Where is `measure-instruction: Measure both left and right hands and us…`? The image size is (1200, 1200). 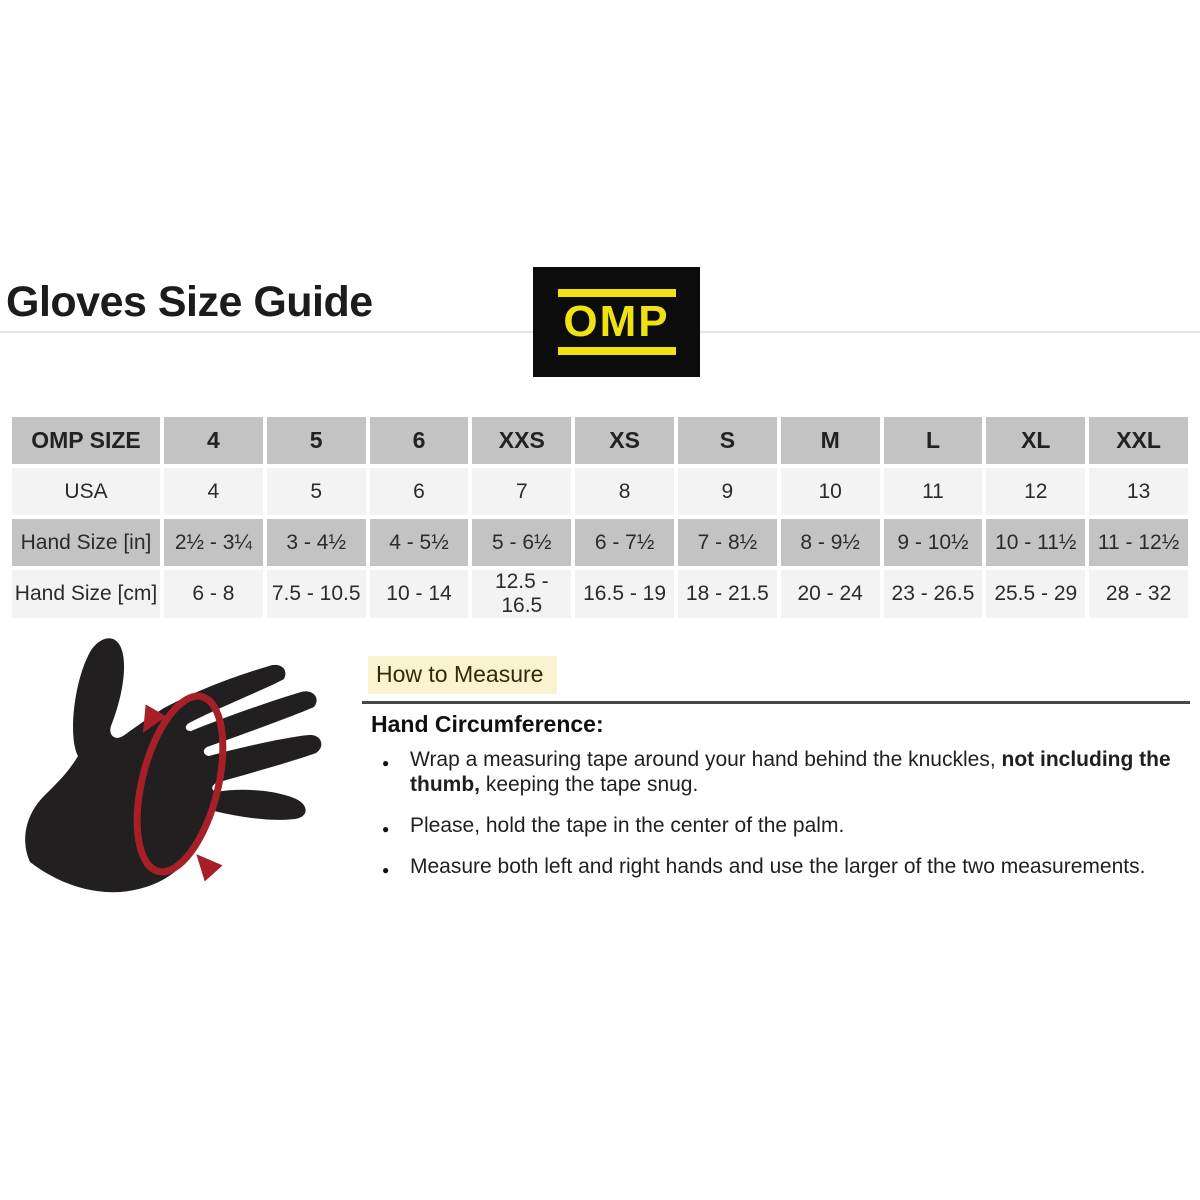 measure-instruction: Measure both left and right hands and us… is located at coordinates (781, 868).